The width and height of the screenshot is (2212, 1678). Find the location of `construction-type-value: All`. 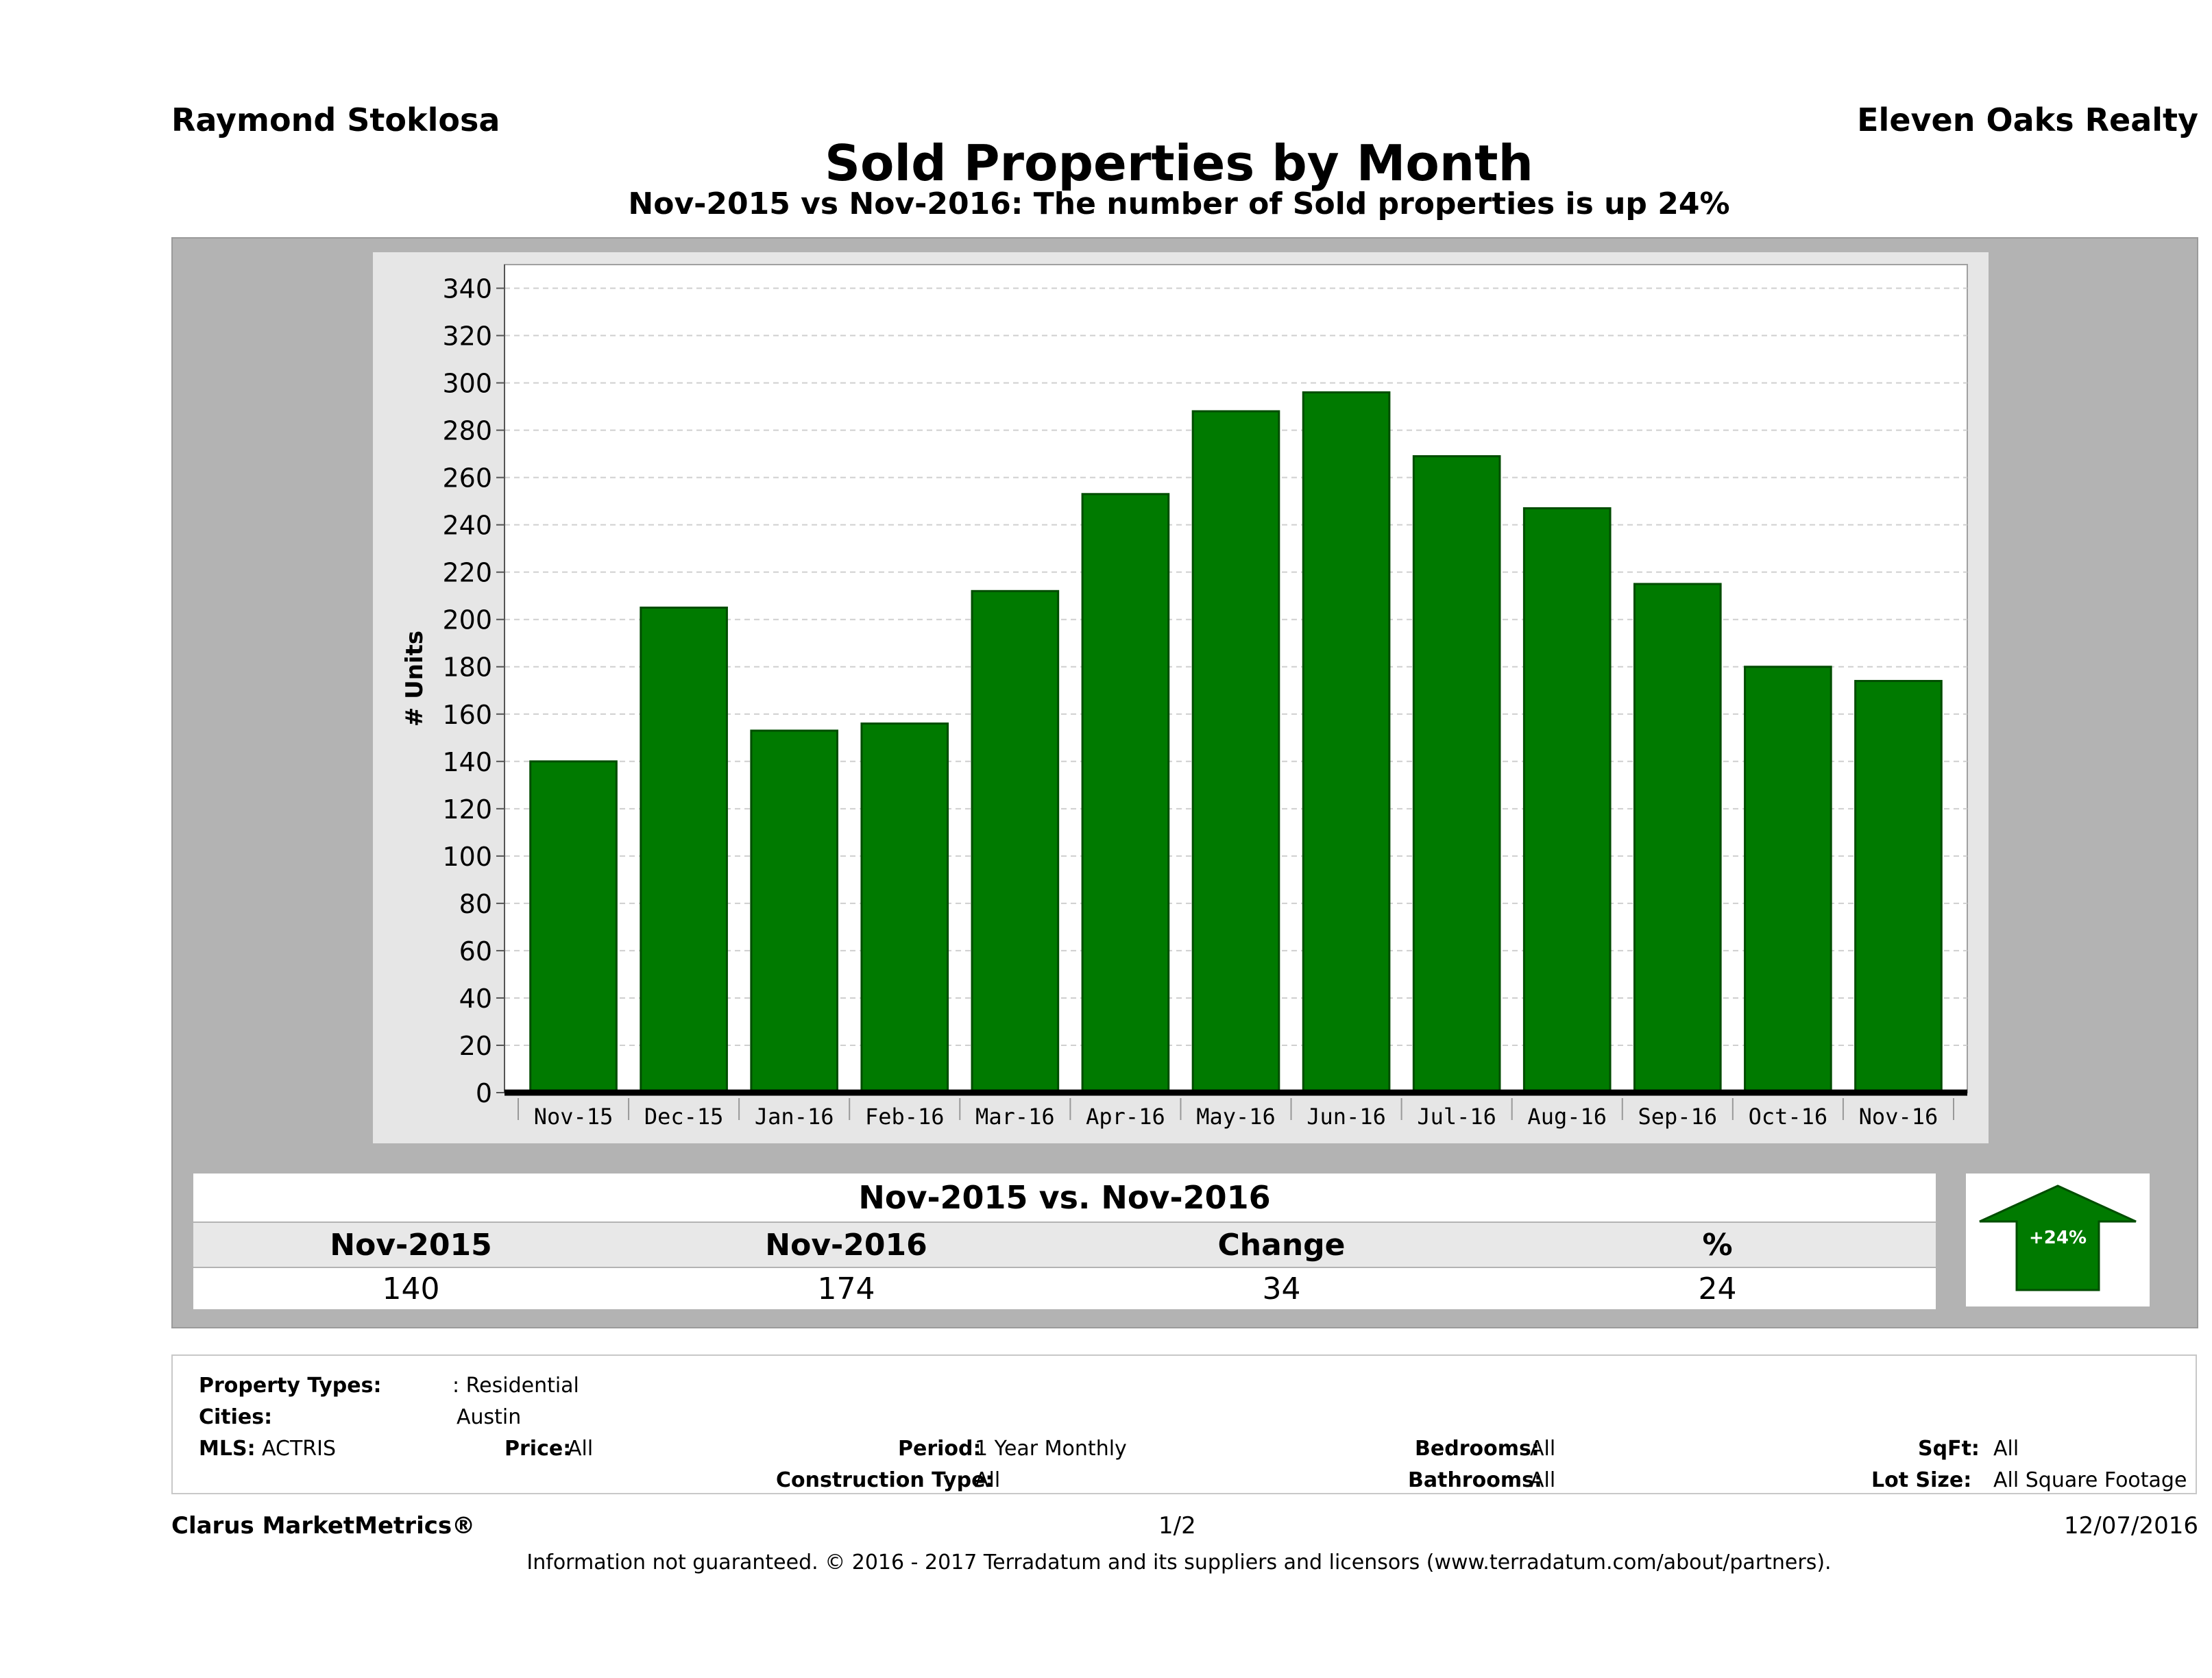

construction-type-value: All is located at coordinates (988, 1480).